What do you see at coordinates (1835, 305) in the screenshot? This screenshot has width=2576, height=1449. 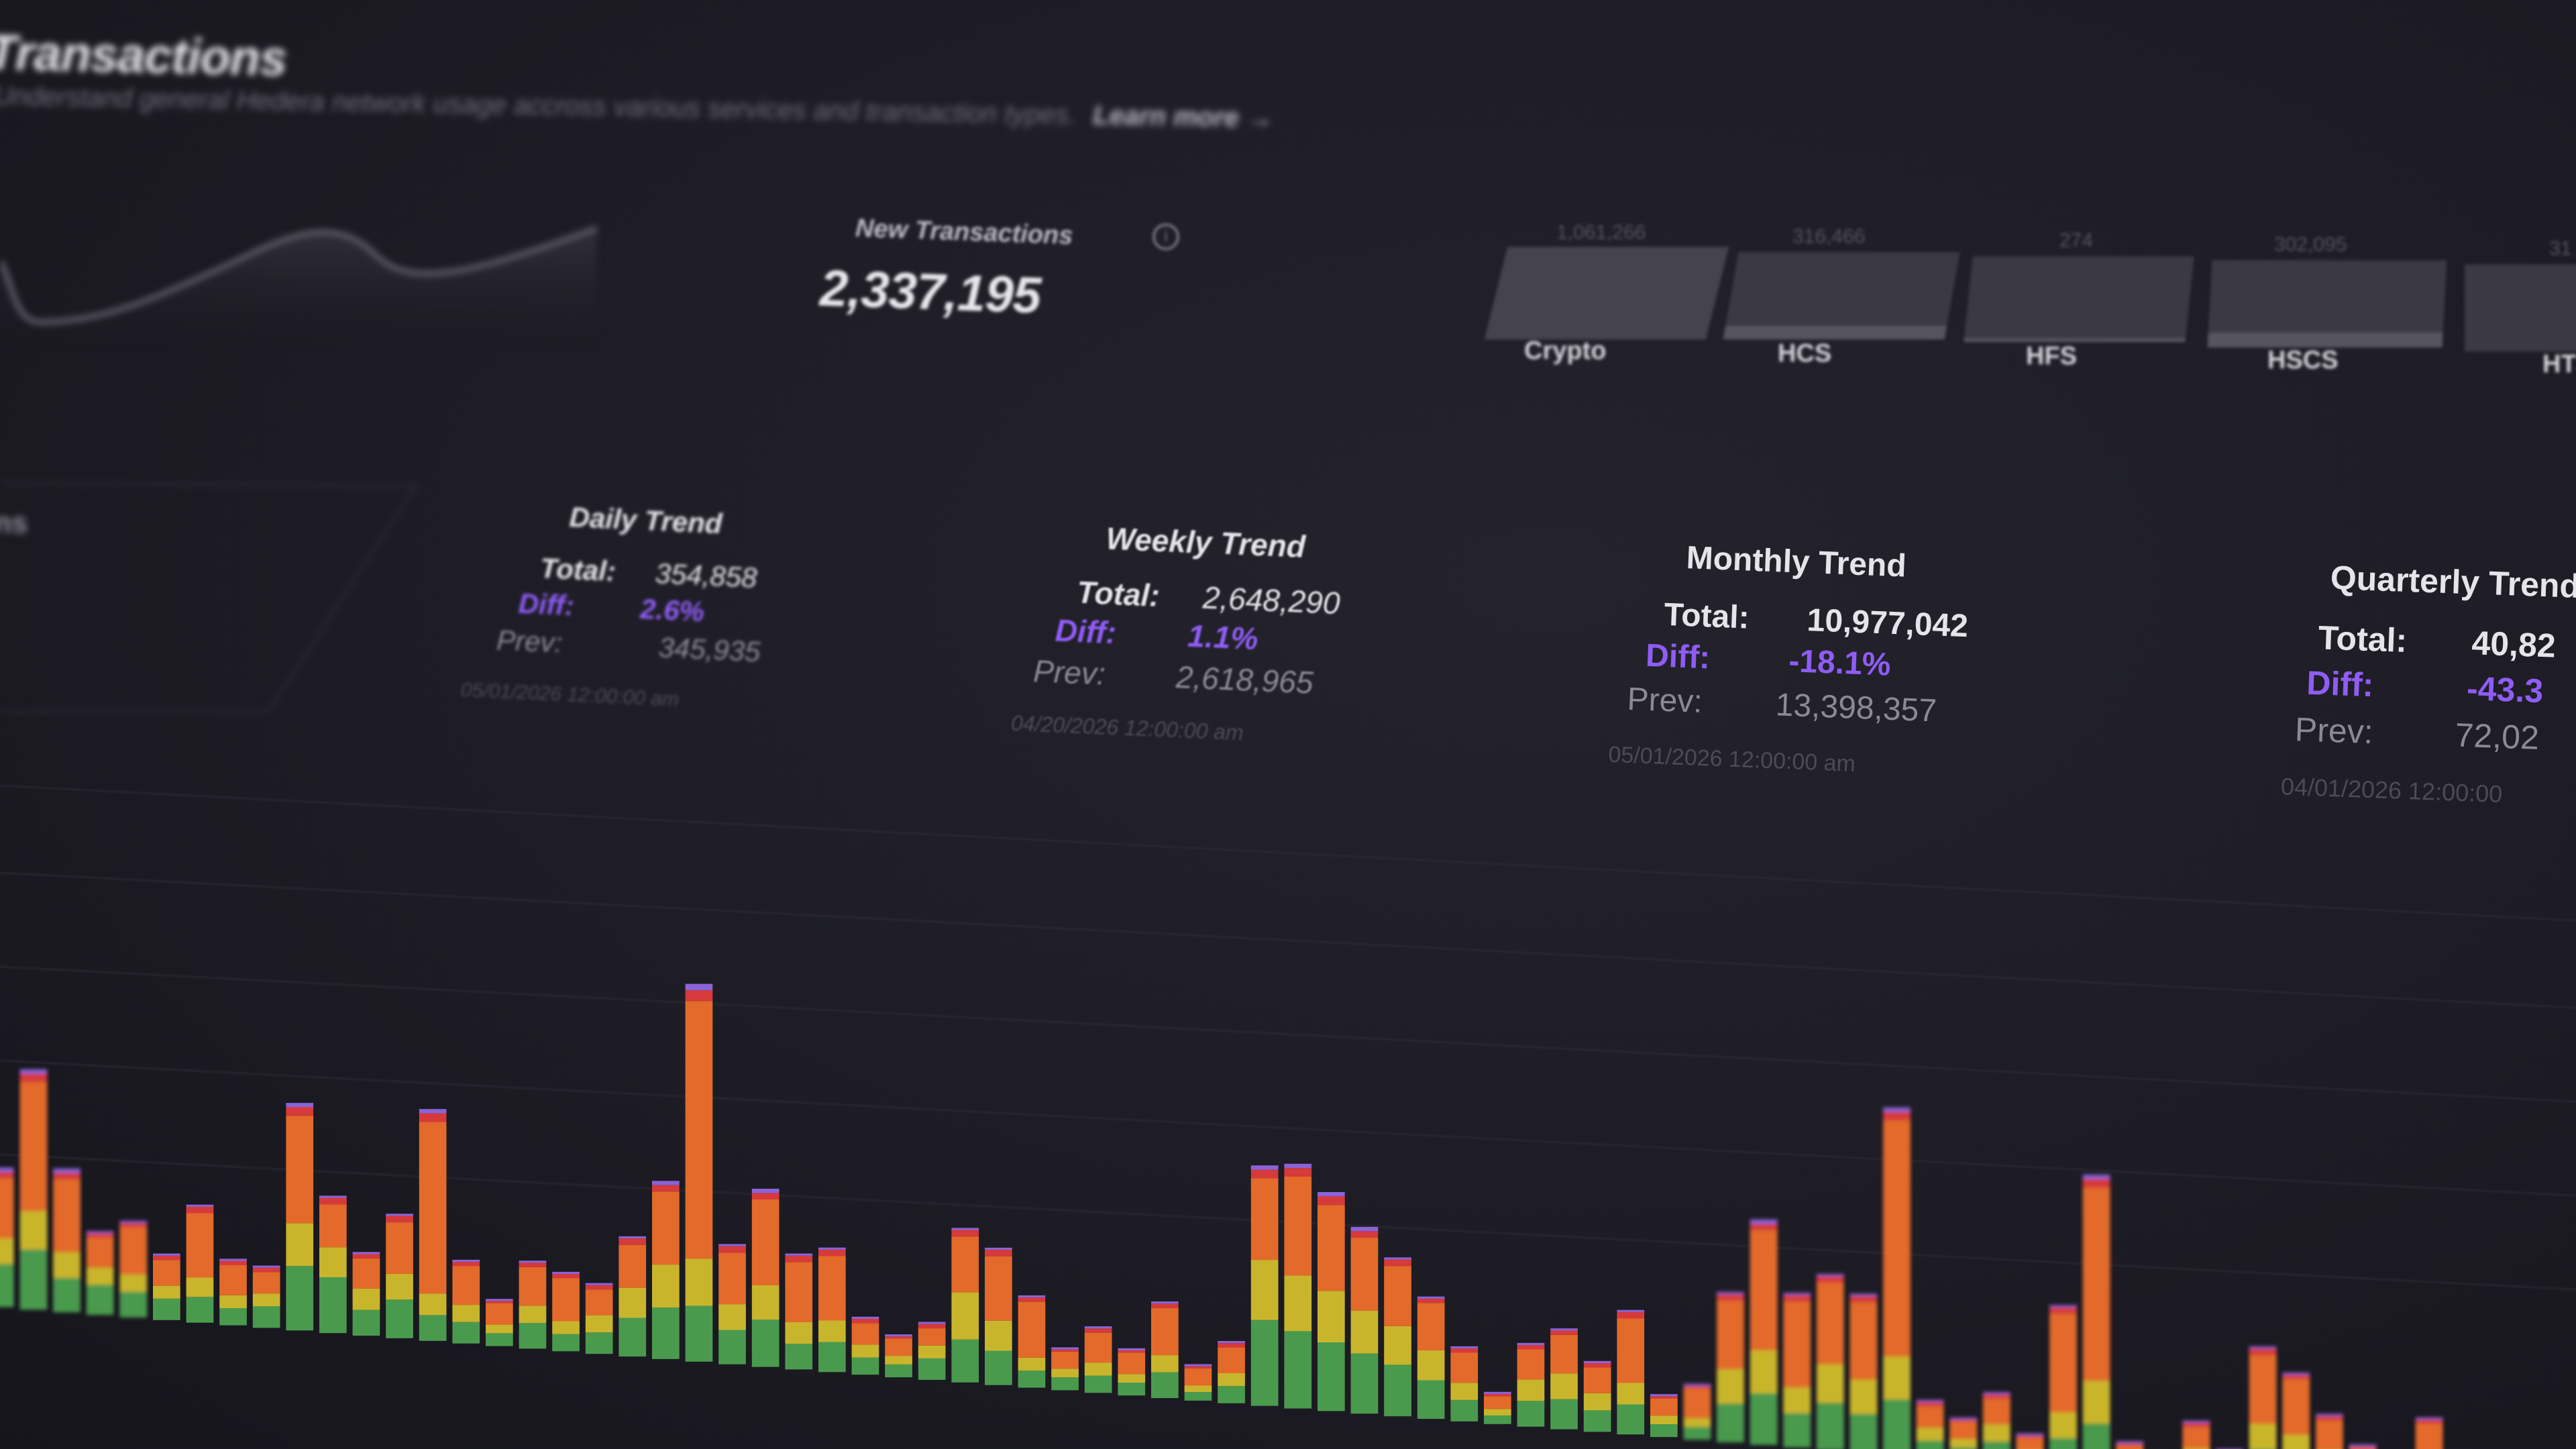 I see `service-hcs: 316,466 HCS` at bounding box center [1835, 305].